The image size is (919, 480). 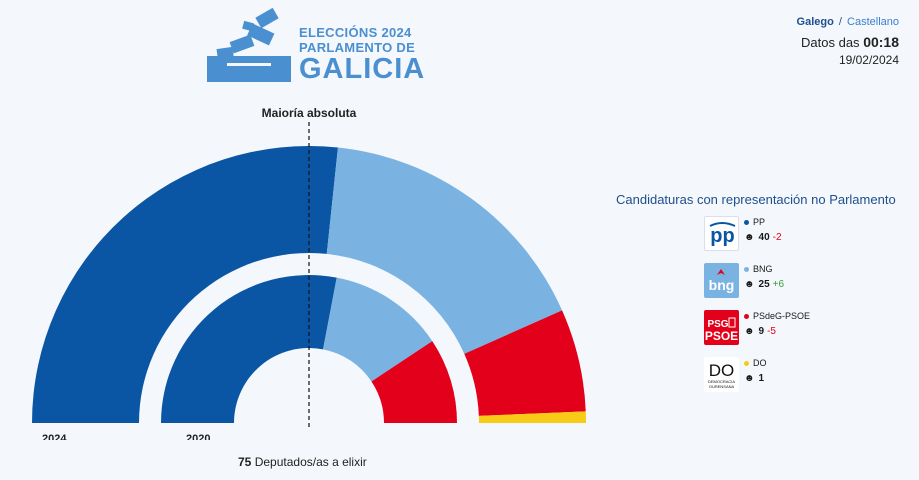 I want to click on party-name: BNG, so click(x=763, y=269).